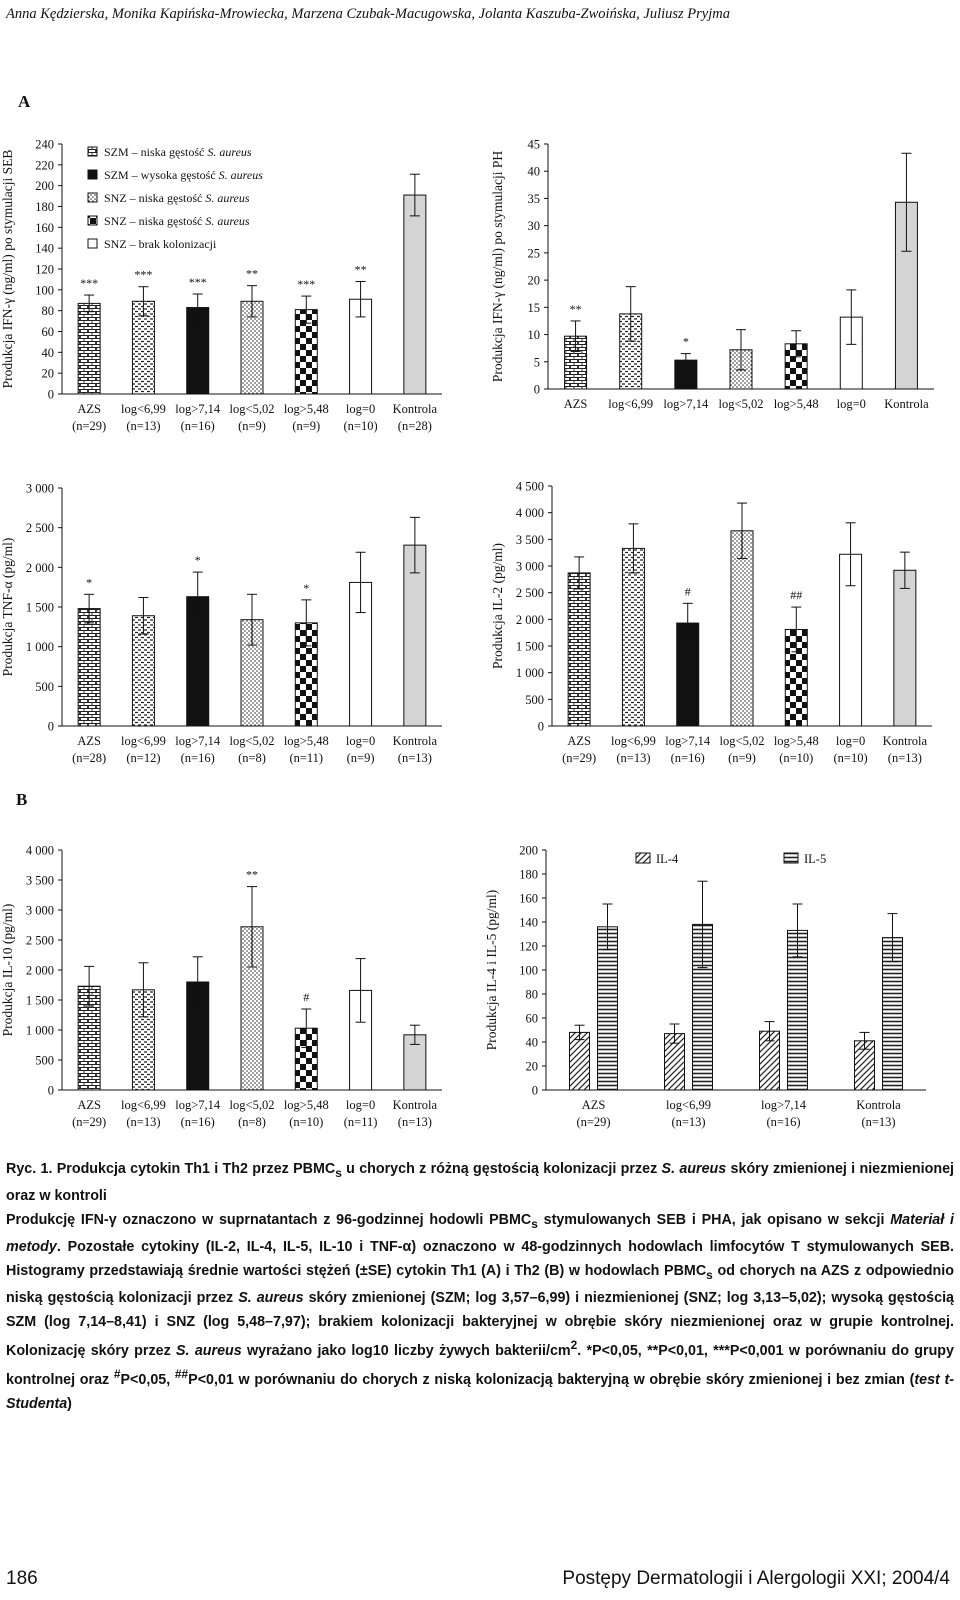  I want to click on y-tick-label: 220, so click(44, 165).